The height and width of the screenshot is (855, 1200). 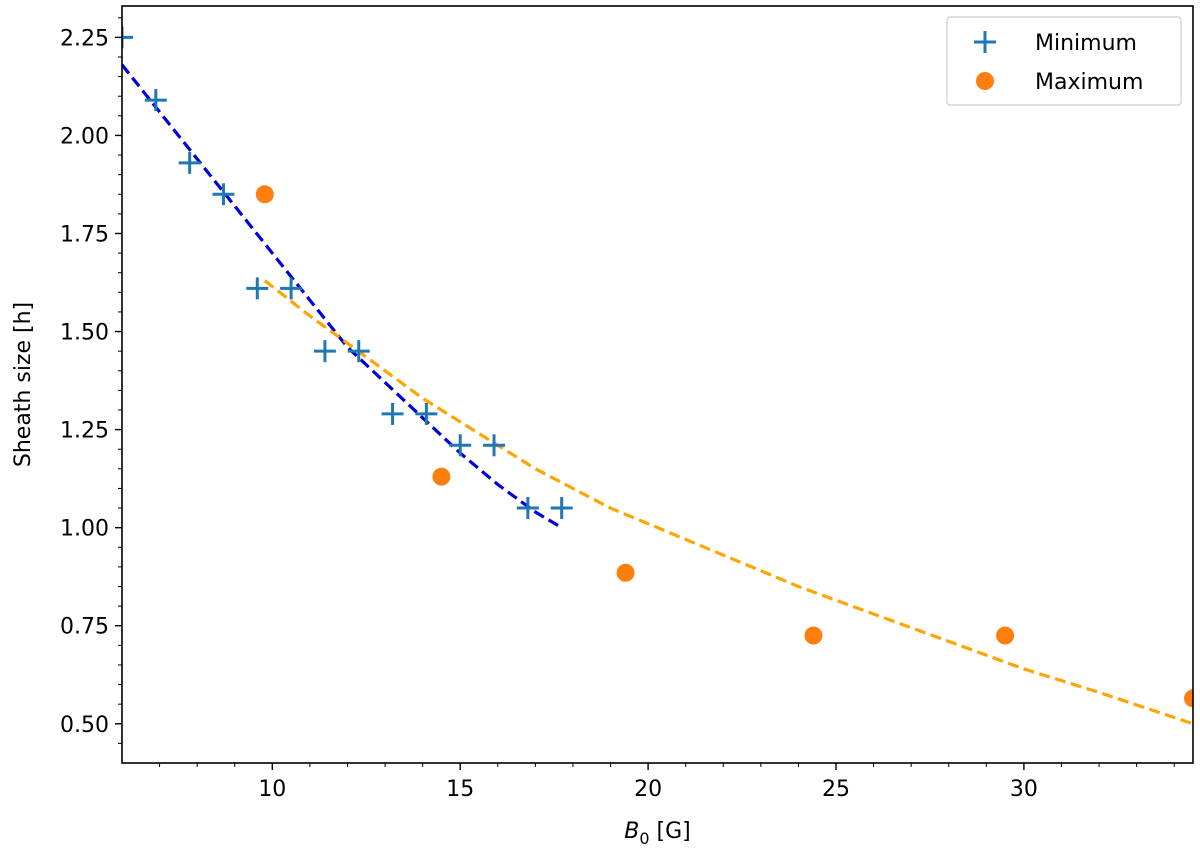 What do you see at coordinates (84, 725) in the screenshot?
I see `y-tick-label: 0.50` at bounding box center [84, 725].